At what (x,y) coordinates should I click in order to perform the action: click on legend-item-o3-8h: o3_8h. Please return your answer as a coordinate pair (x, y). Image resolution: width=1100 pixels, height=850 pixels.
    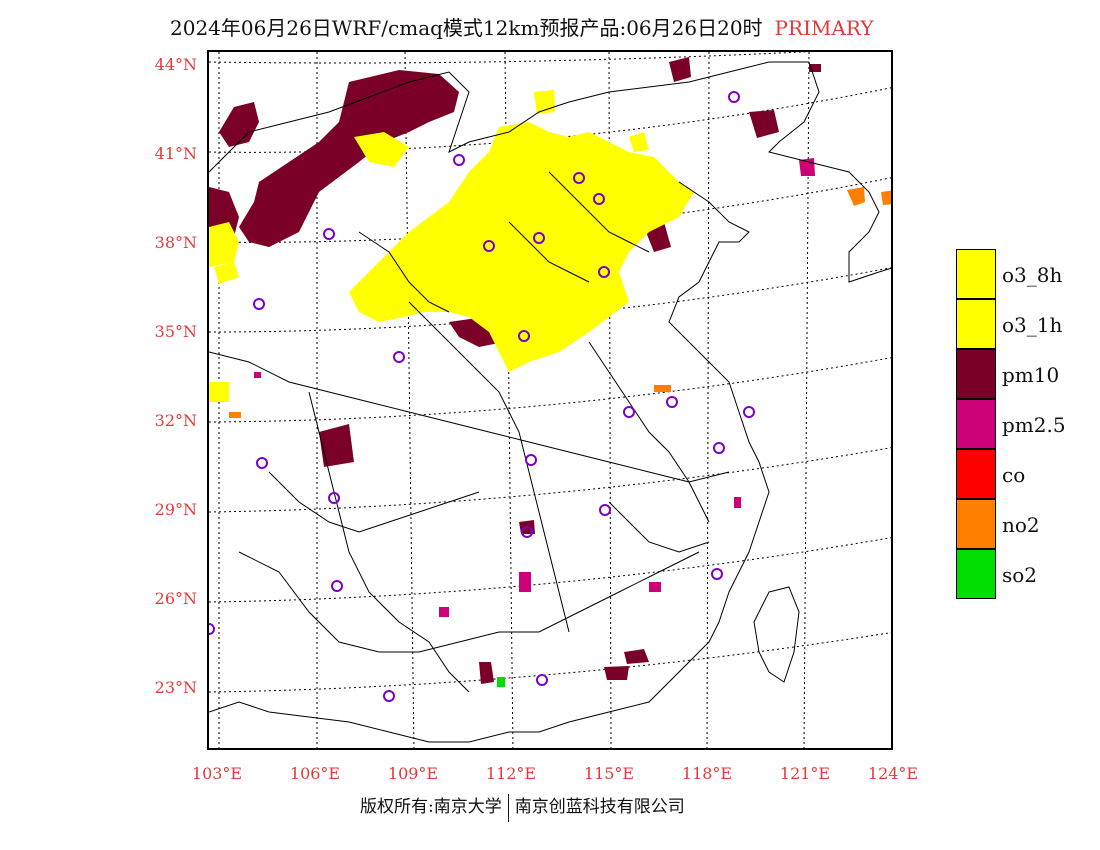
    Looking at the image, I should click on (1026, 274).